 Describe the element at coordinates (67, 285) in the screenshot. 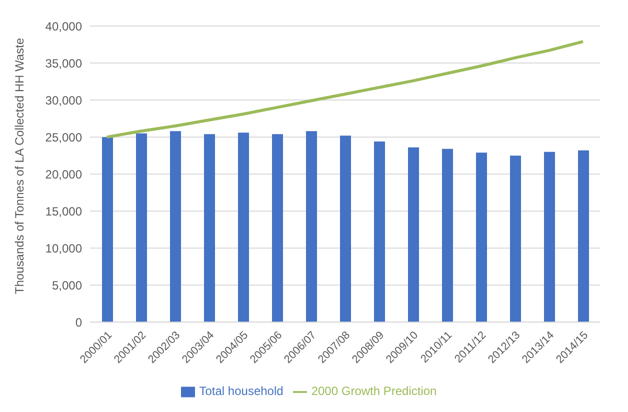

I see `y-tick-label: 5,000` at that location.